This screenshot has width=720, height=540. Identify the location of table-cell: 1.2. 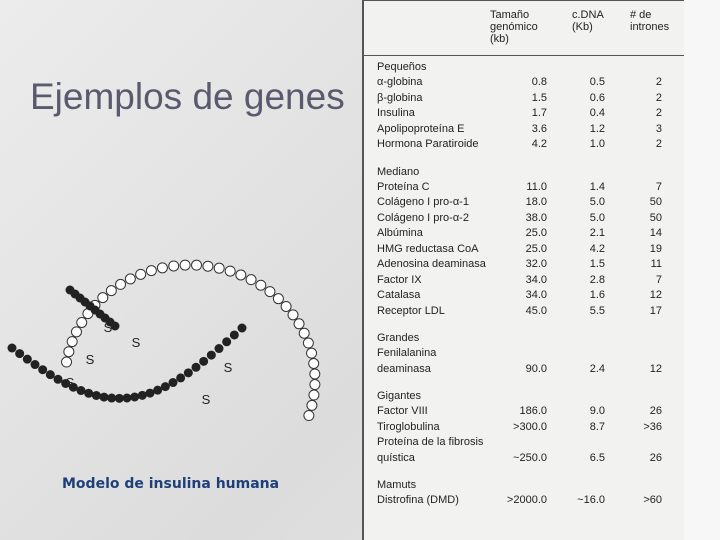
(597, 128).